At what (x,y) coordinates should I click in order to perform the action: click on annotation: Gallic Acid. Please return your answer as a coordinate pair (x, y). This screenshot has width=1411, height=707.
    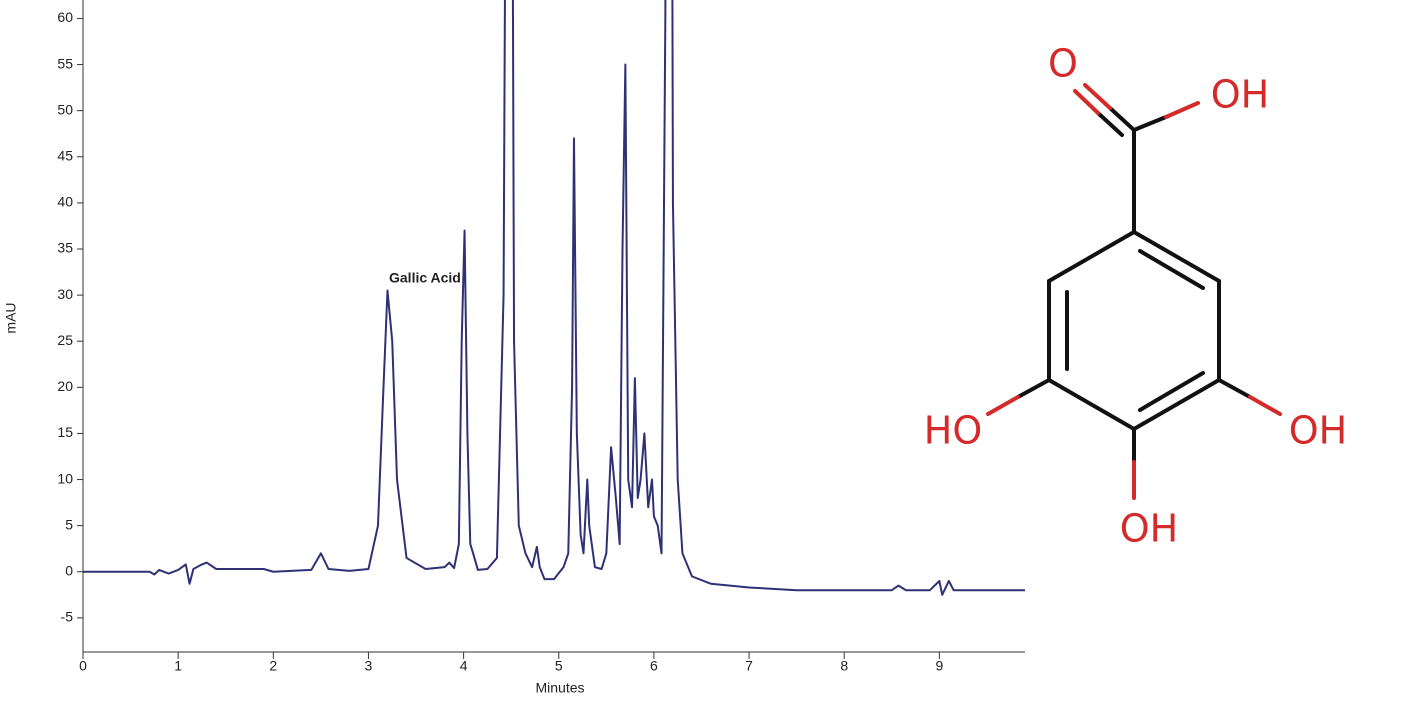
    Looking at the image, I should click on (425, 278).